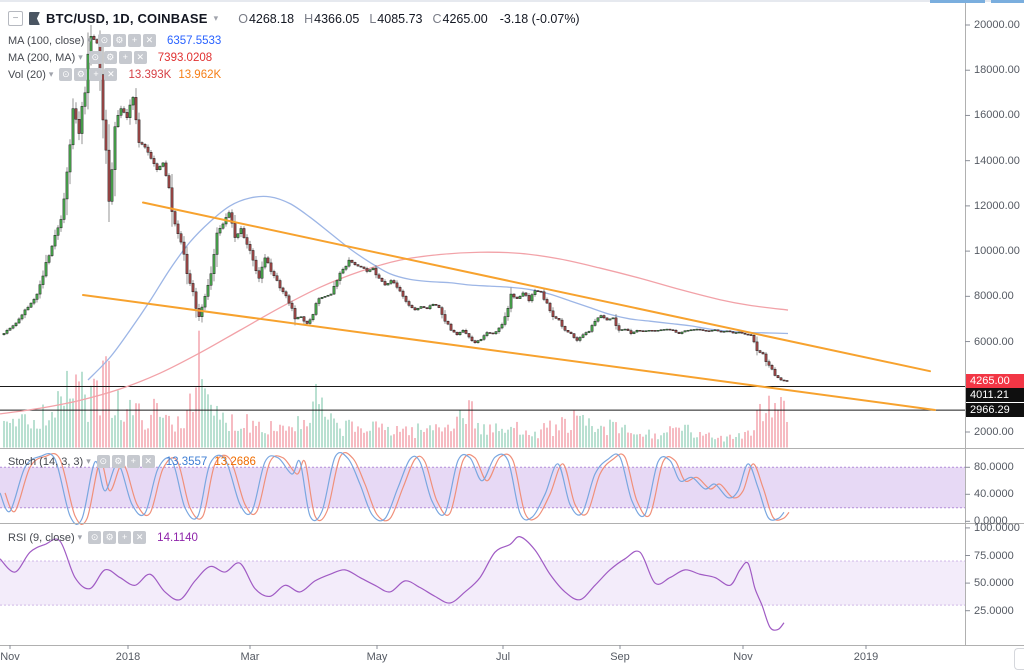 The image size is (1024, 672). I want to click on rsi-tick: 100.0000, so click(997, 527).